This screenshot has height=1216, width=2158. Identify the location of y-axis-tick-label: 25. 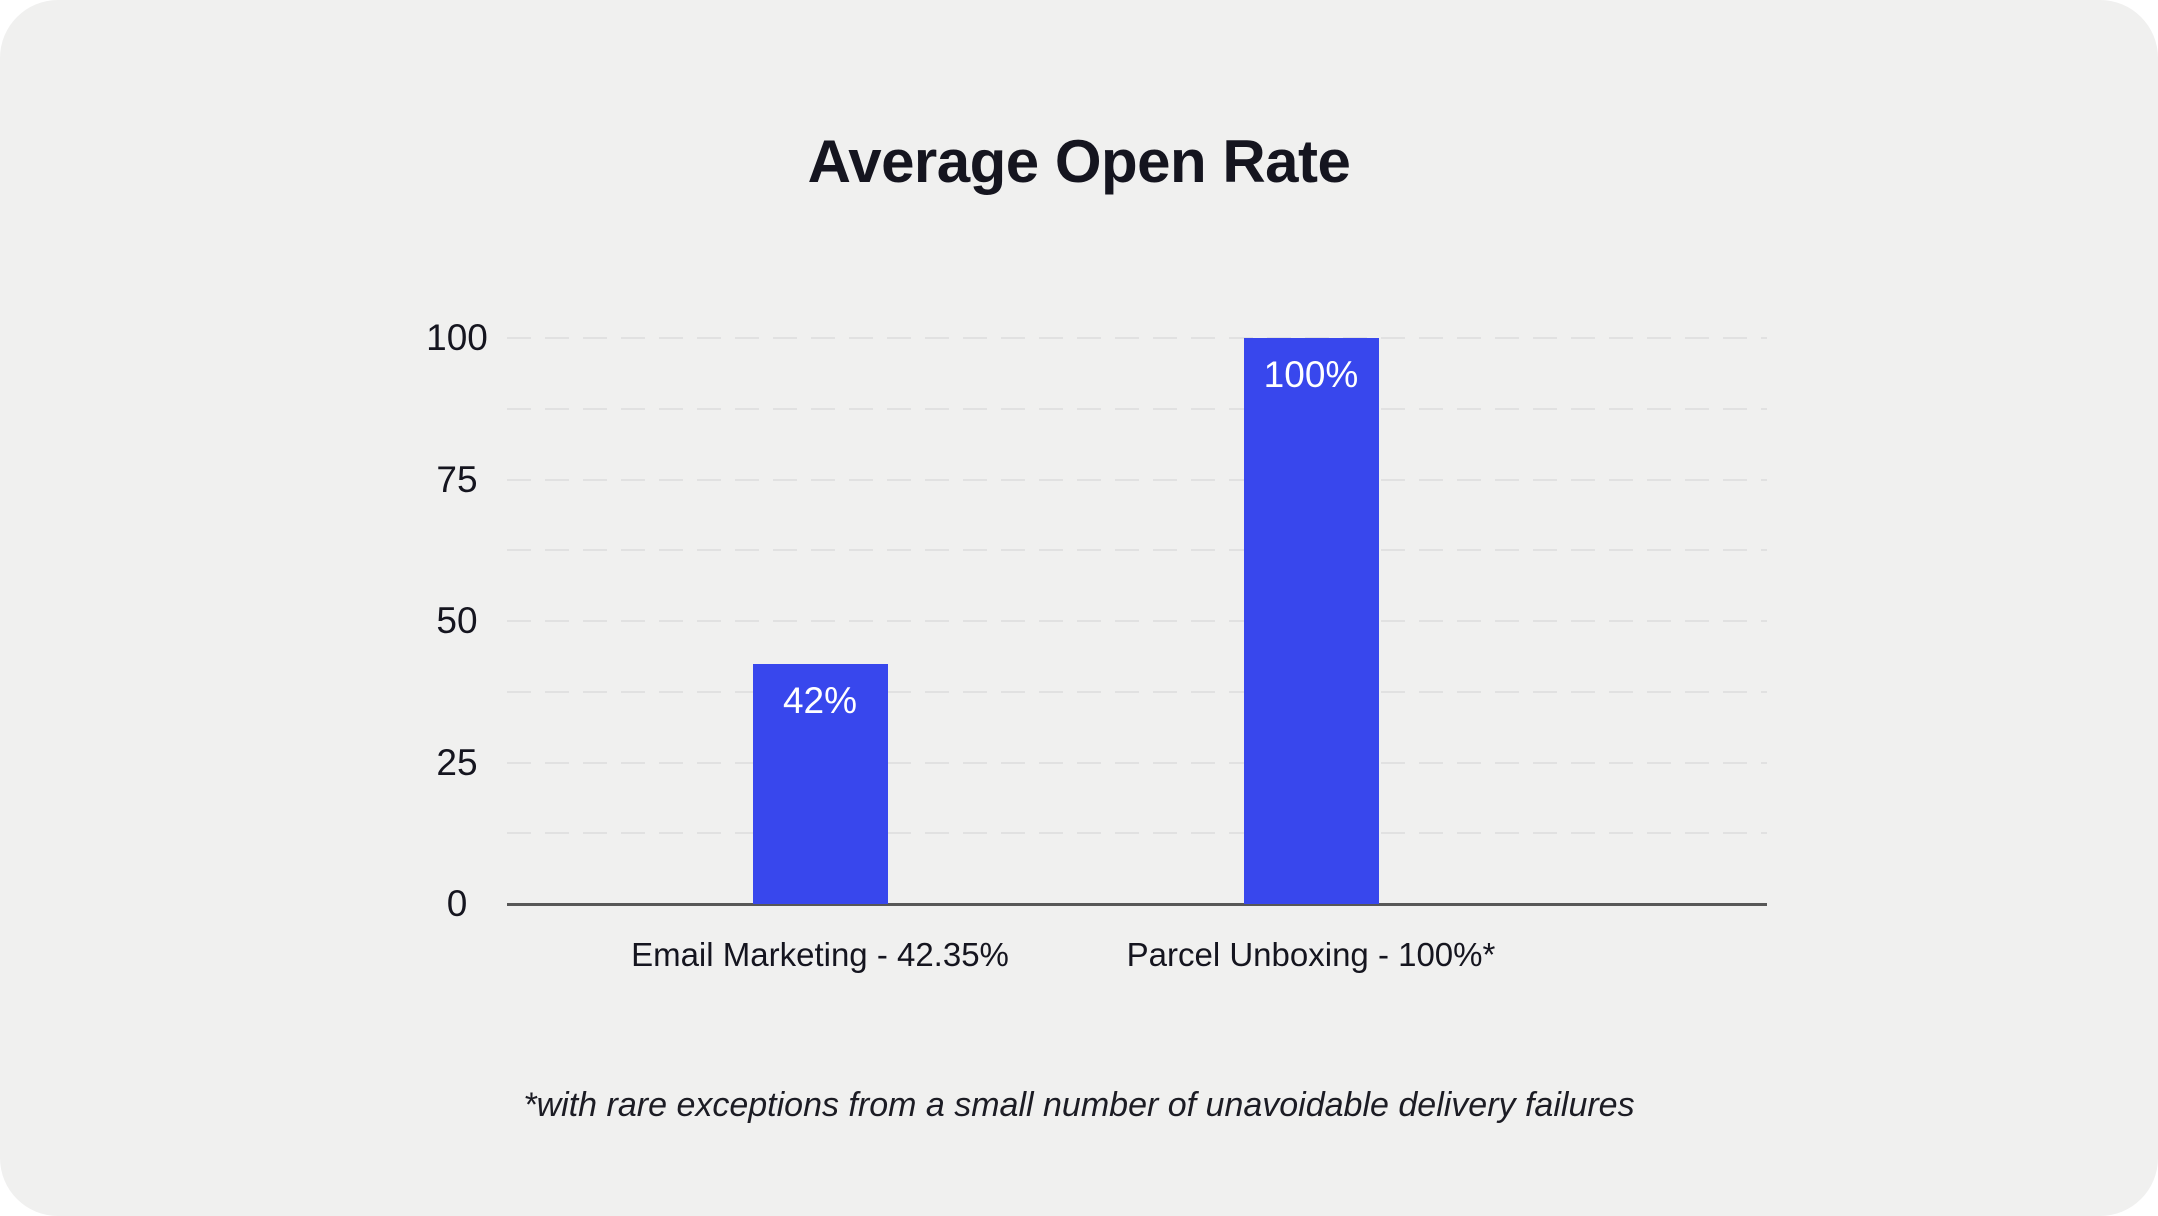
(457, 762).